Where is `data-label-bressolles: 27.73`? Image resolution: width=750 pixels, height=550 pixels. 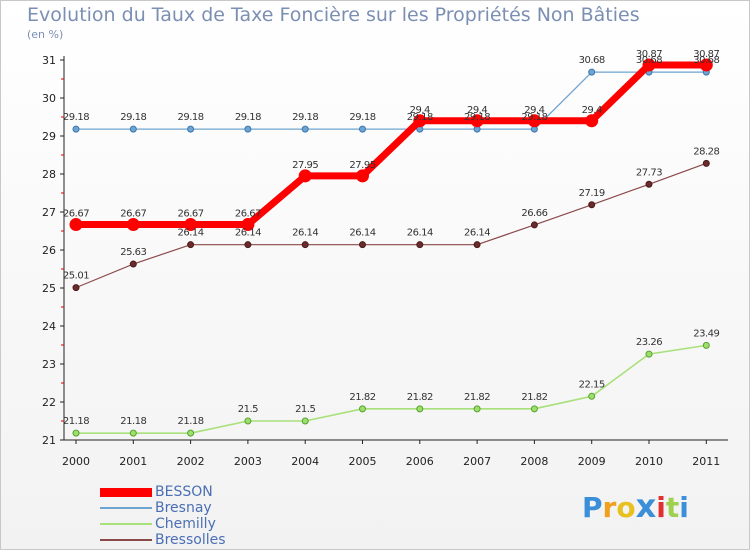
data-label-bressolles: 27.73 is located at coordinates (649, 172).